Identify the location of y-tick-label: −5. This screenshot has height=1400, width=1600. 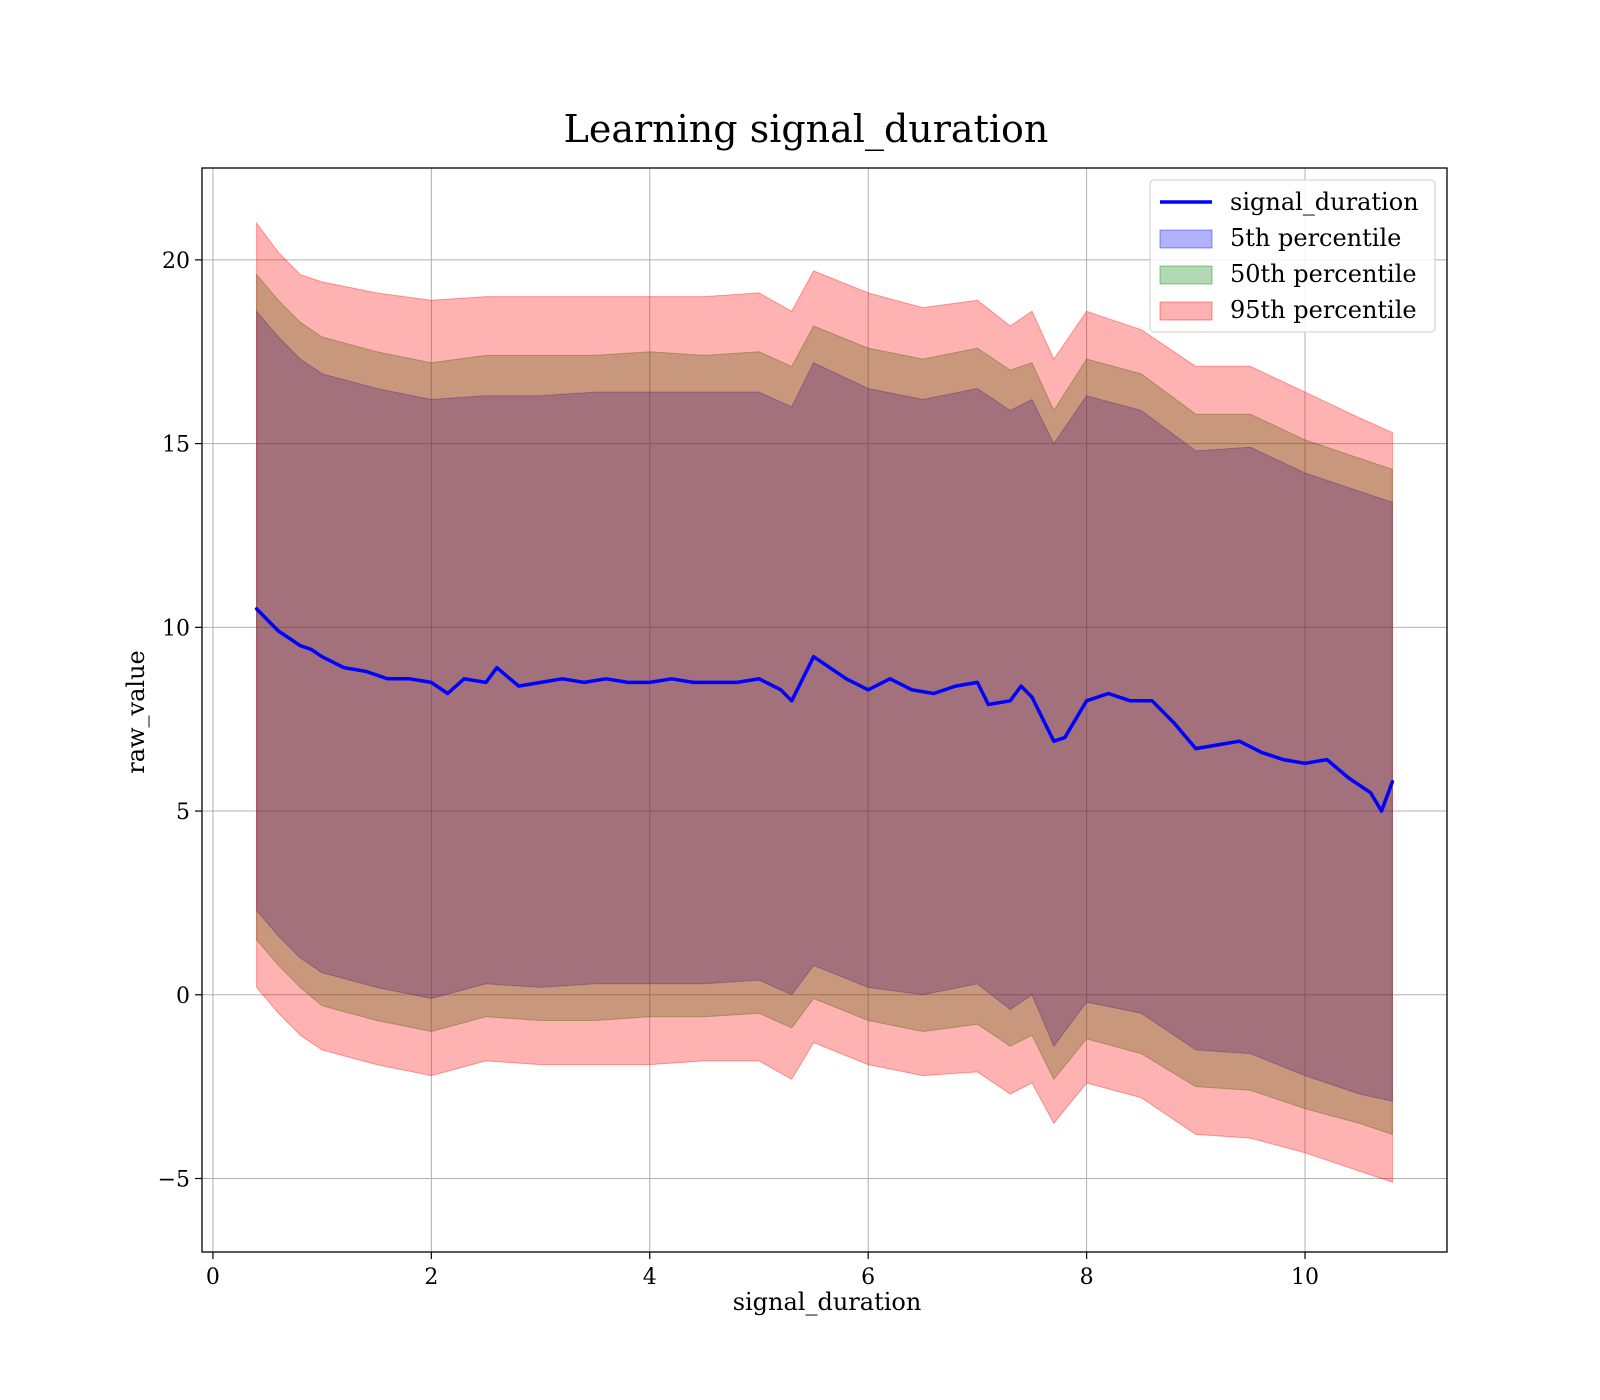
(174, 1180).